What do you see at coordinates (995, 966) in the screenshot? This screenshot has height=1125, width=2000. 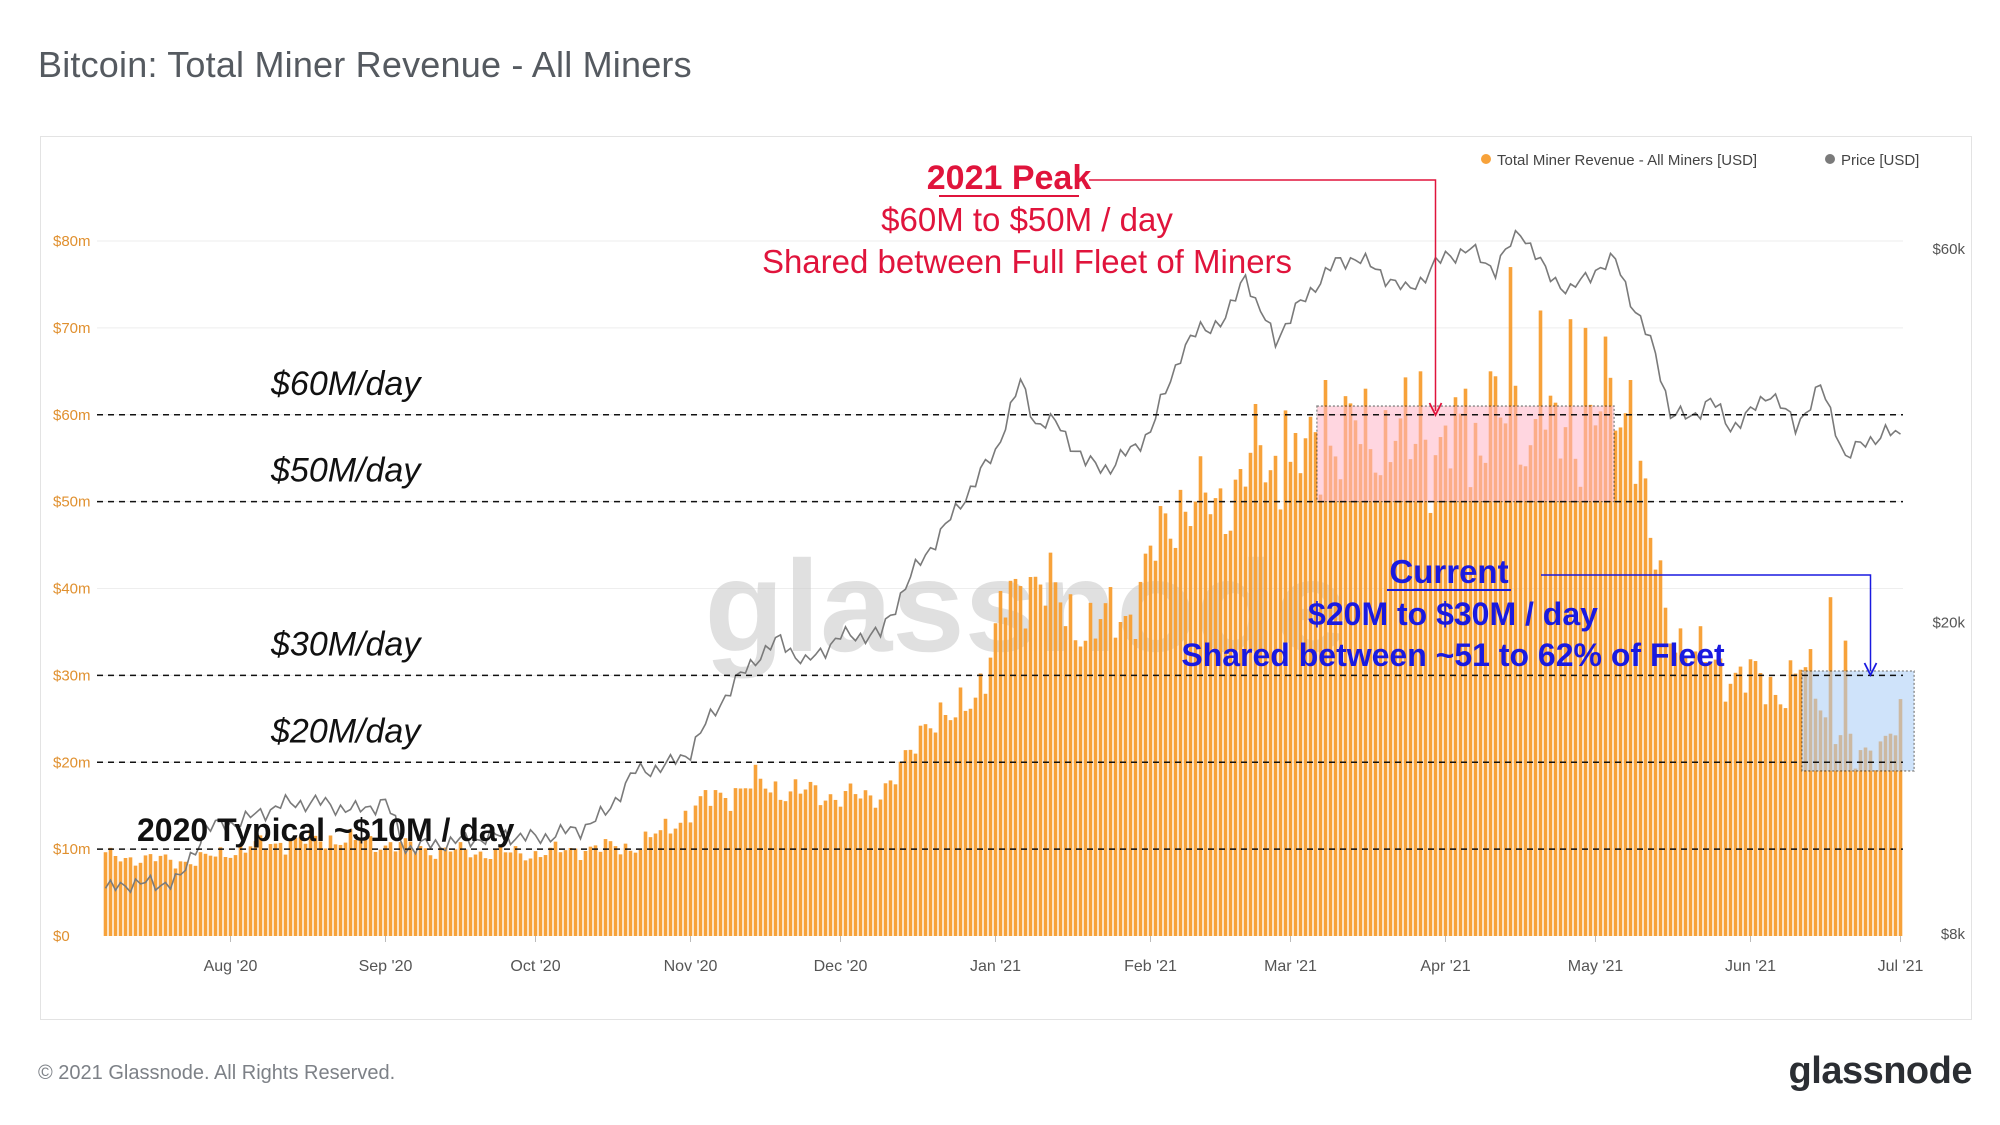 I see `x-tick-label: Jan '21` at bounding box center [995, 966].